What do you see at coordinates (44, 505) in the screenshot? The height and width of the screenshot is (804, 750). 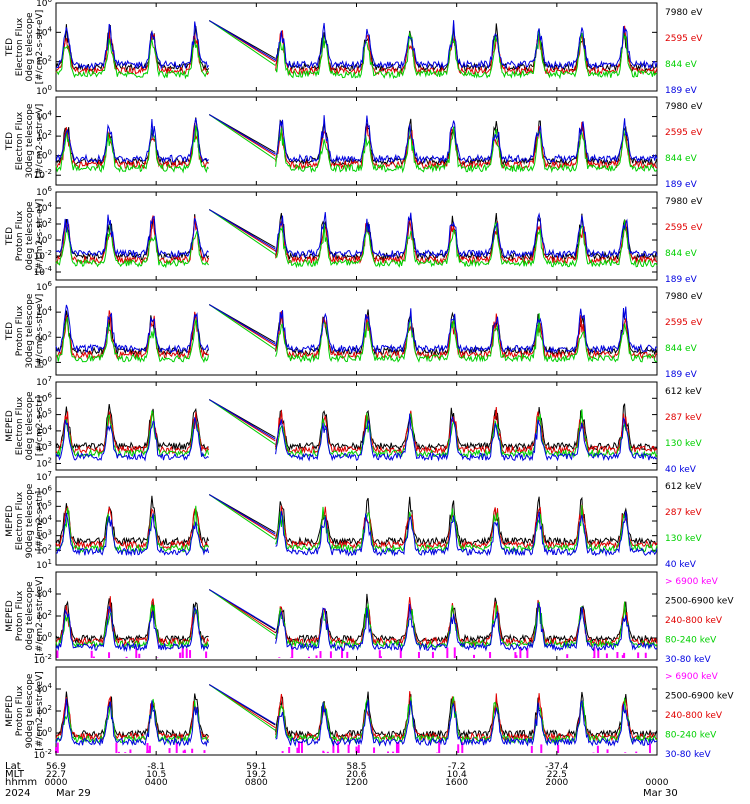 I see `y-tick-label: 10⁵` at bounding box center [44, 505].